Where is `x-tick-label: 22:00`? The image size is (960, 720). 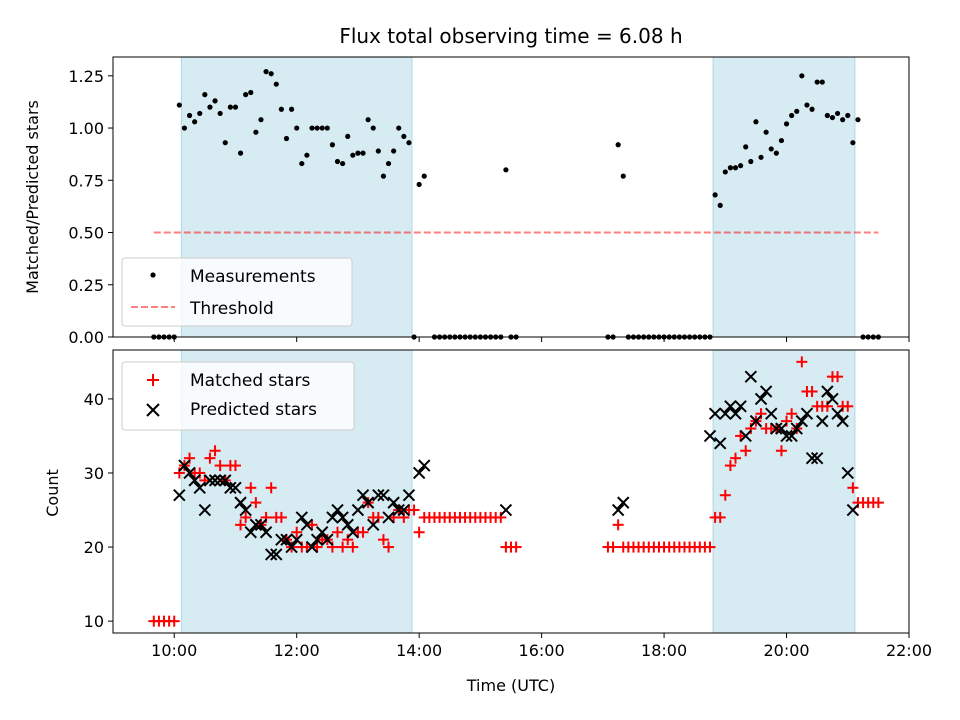 x-tick-label: 22:00 is located at coordinates (909, 650).